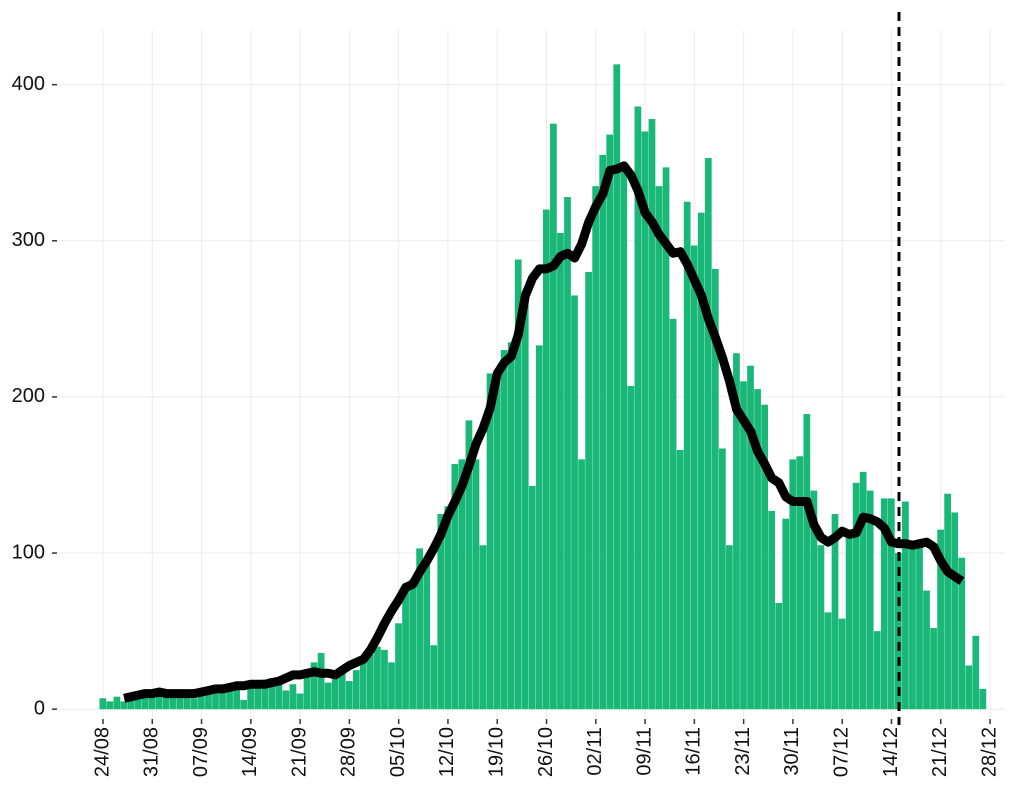 The width and height of the screenshot is (1021, 787). What do you see at coordinates (792, 751) in the screenshot?
I see `x-tick-label: 30/11` at bounding box center [792, 751].